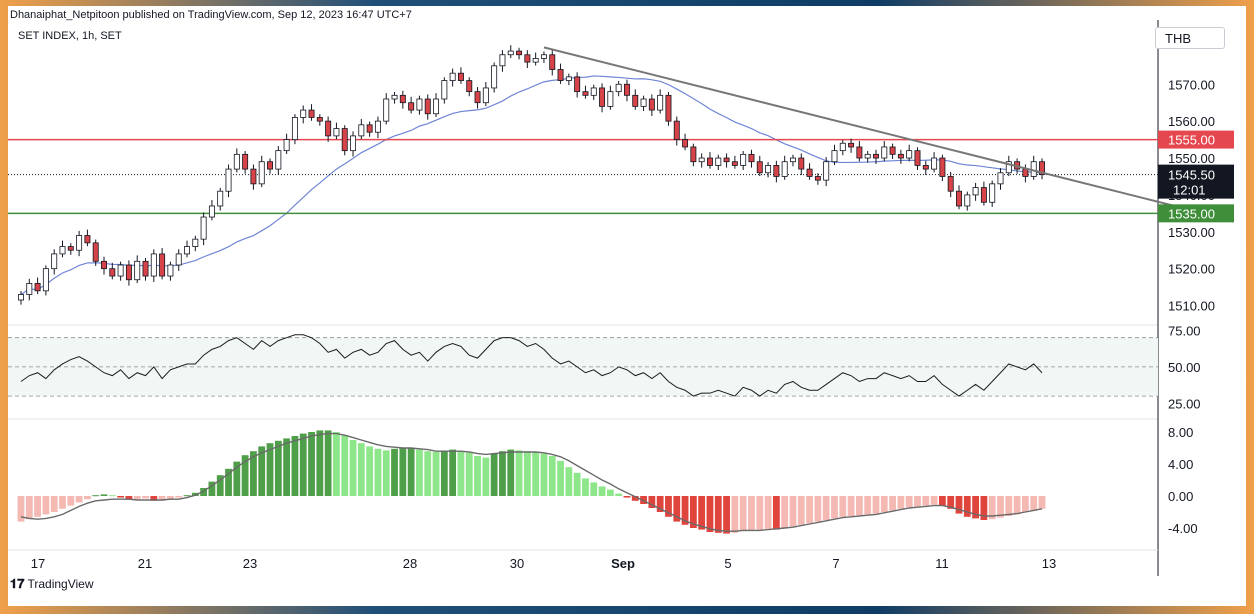 Image resolution: width=1254 pixels, height=614 pixels. I want to click on macd-signal-line, so click(531, 482).